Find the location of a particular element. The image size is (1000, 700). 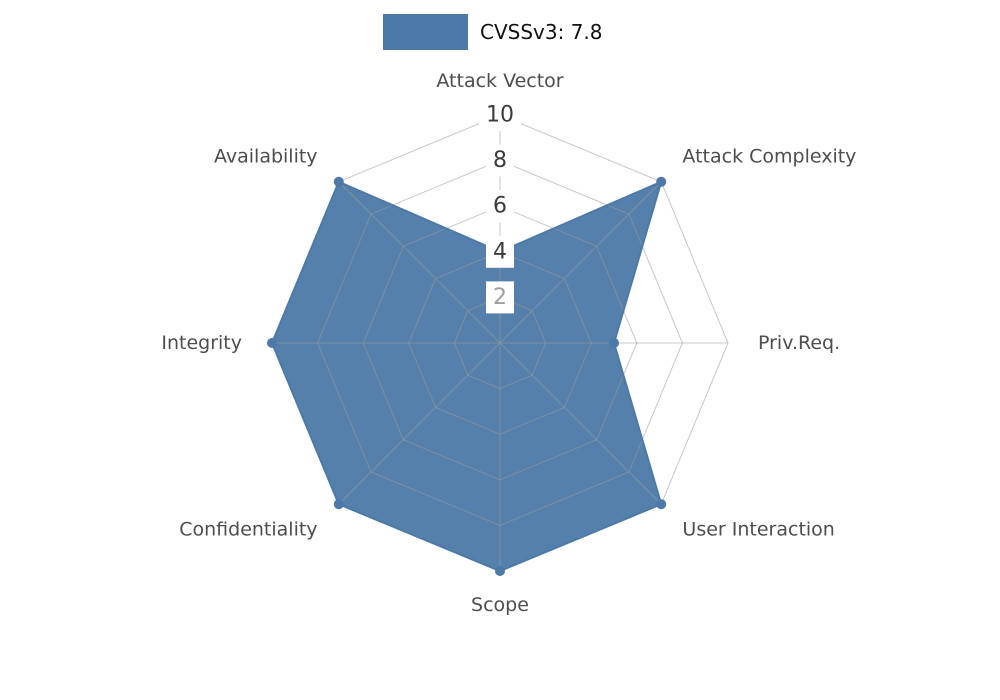

legend-swatch is located at coordinates (425, 32).